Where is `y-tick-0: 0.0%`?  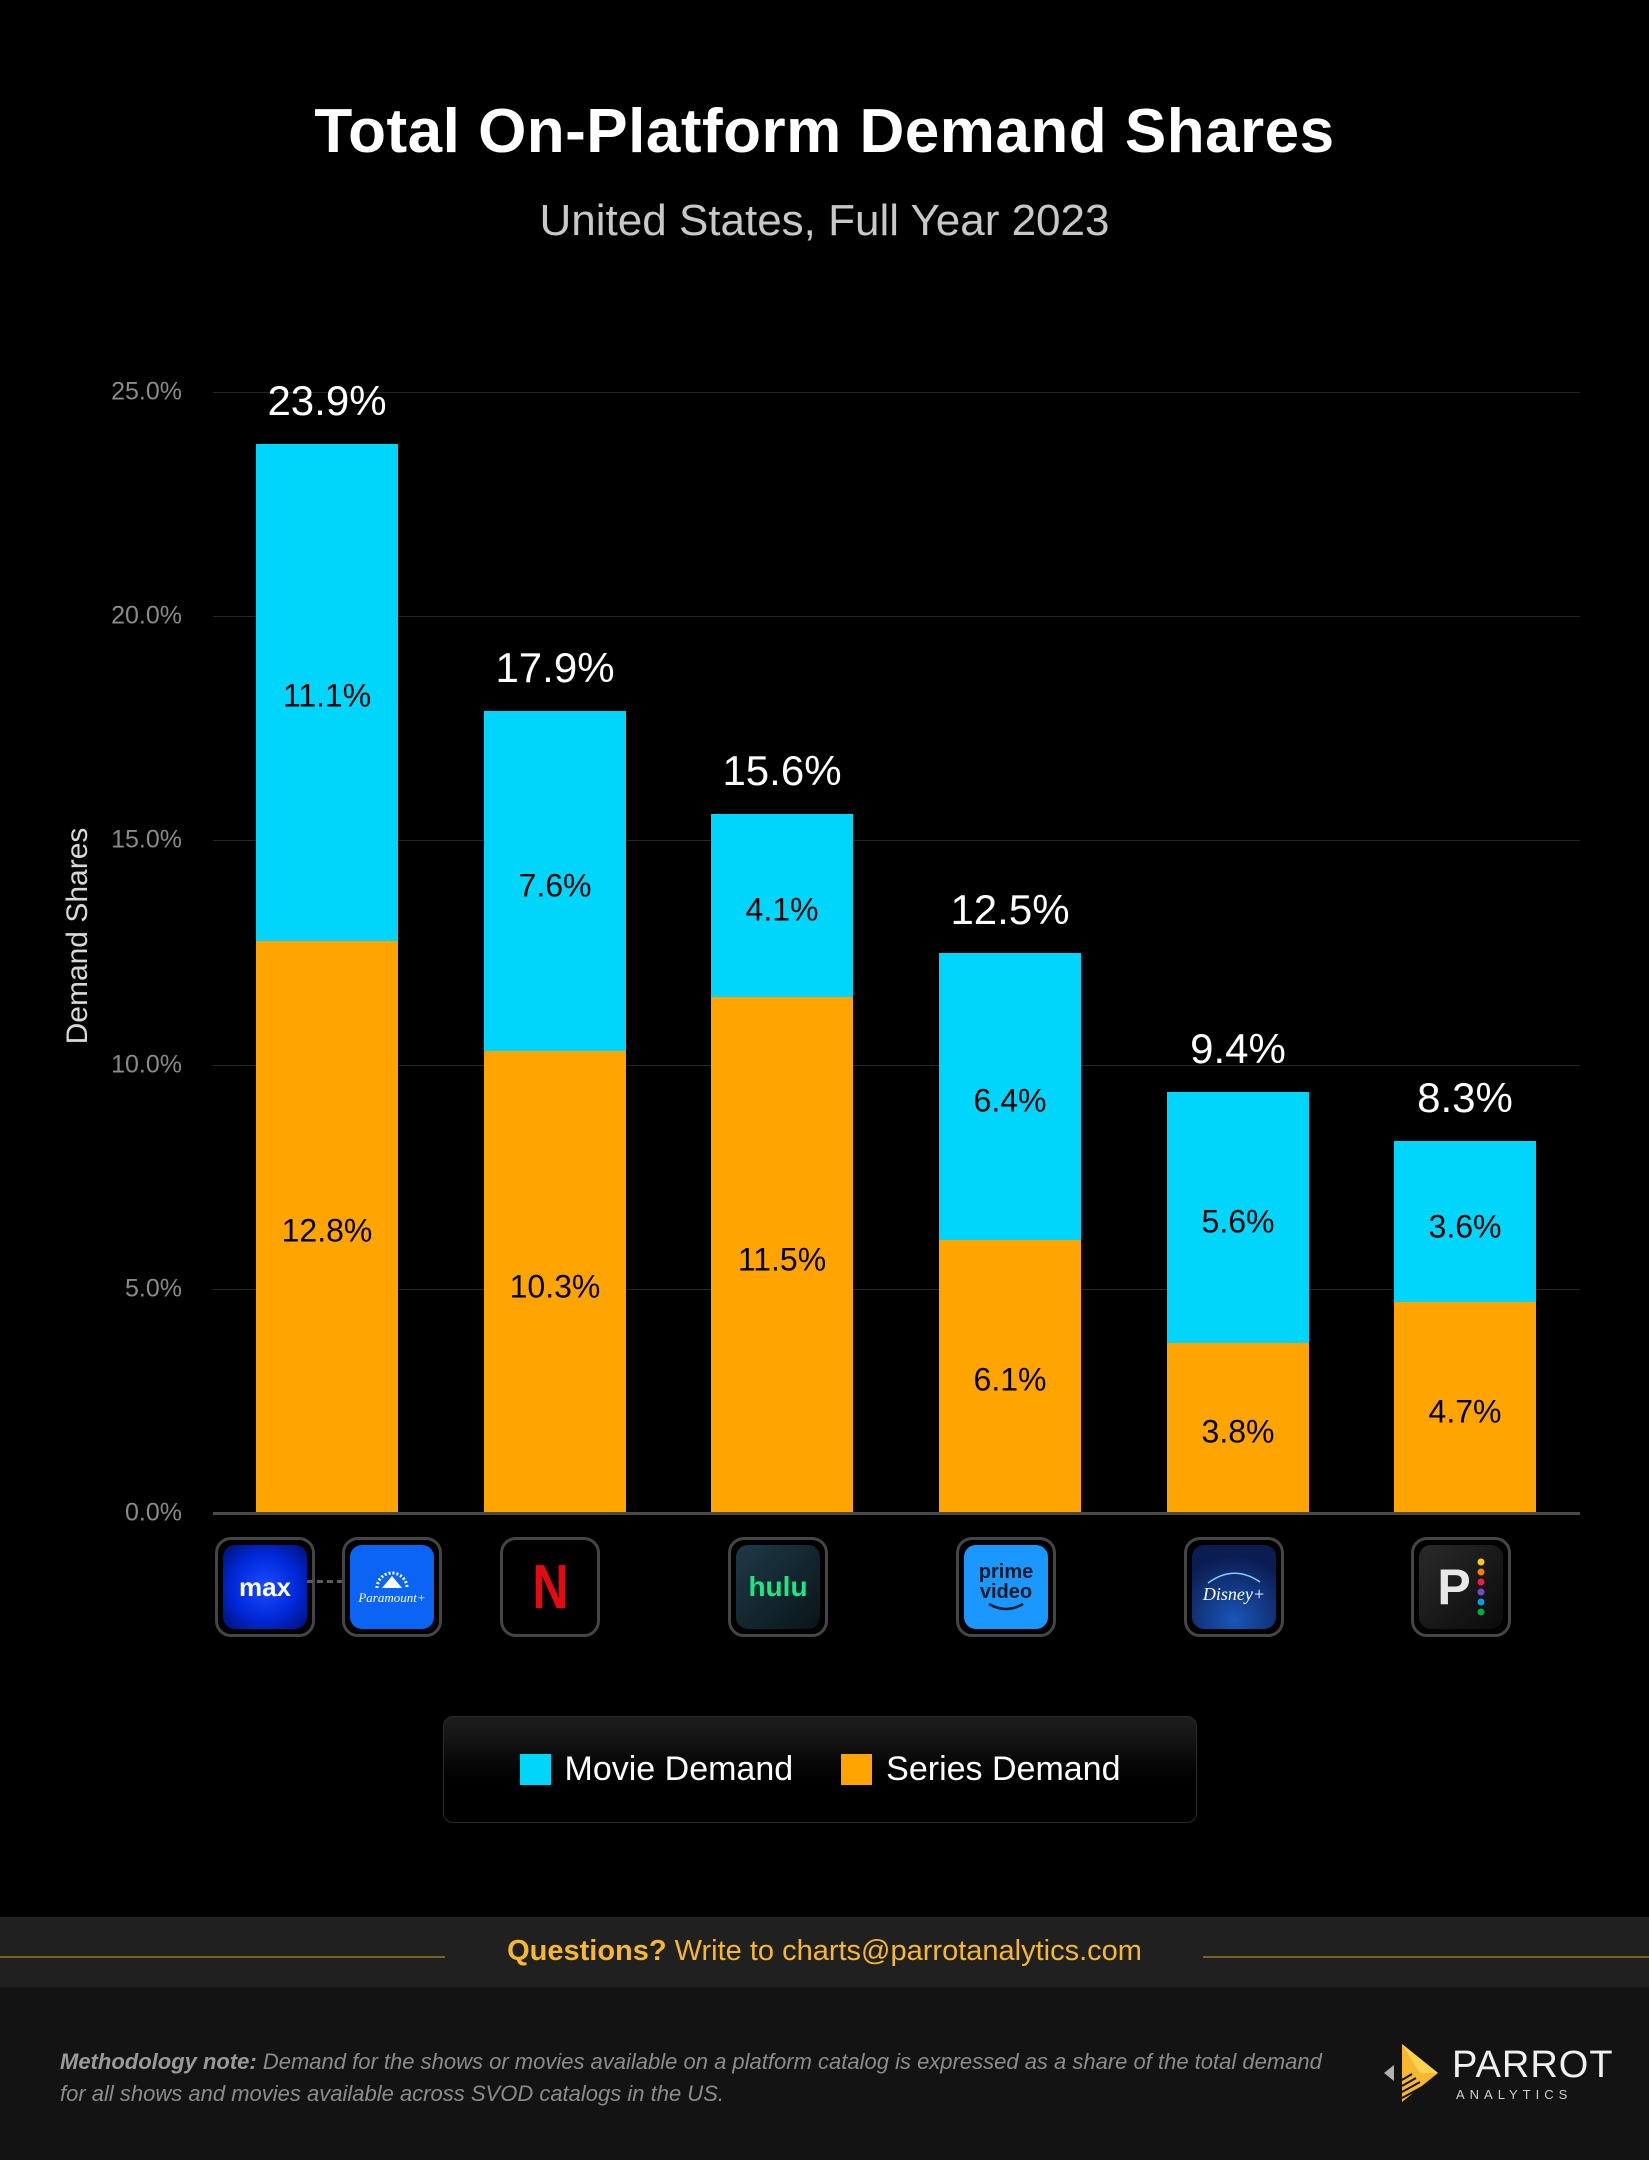 y-tick-0: 0.0% is located at coordinates (153, 1512).